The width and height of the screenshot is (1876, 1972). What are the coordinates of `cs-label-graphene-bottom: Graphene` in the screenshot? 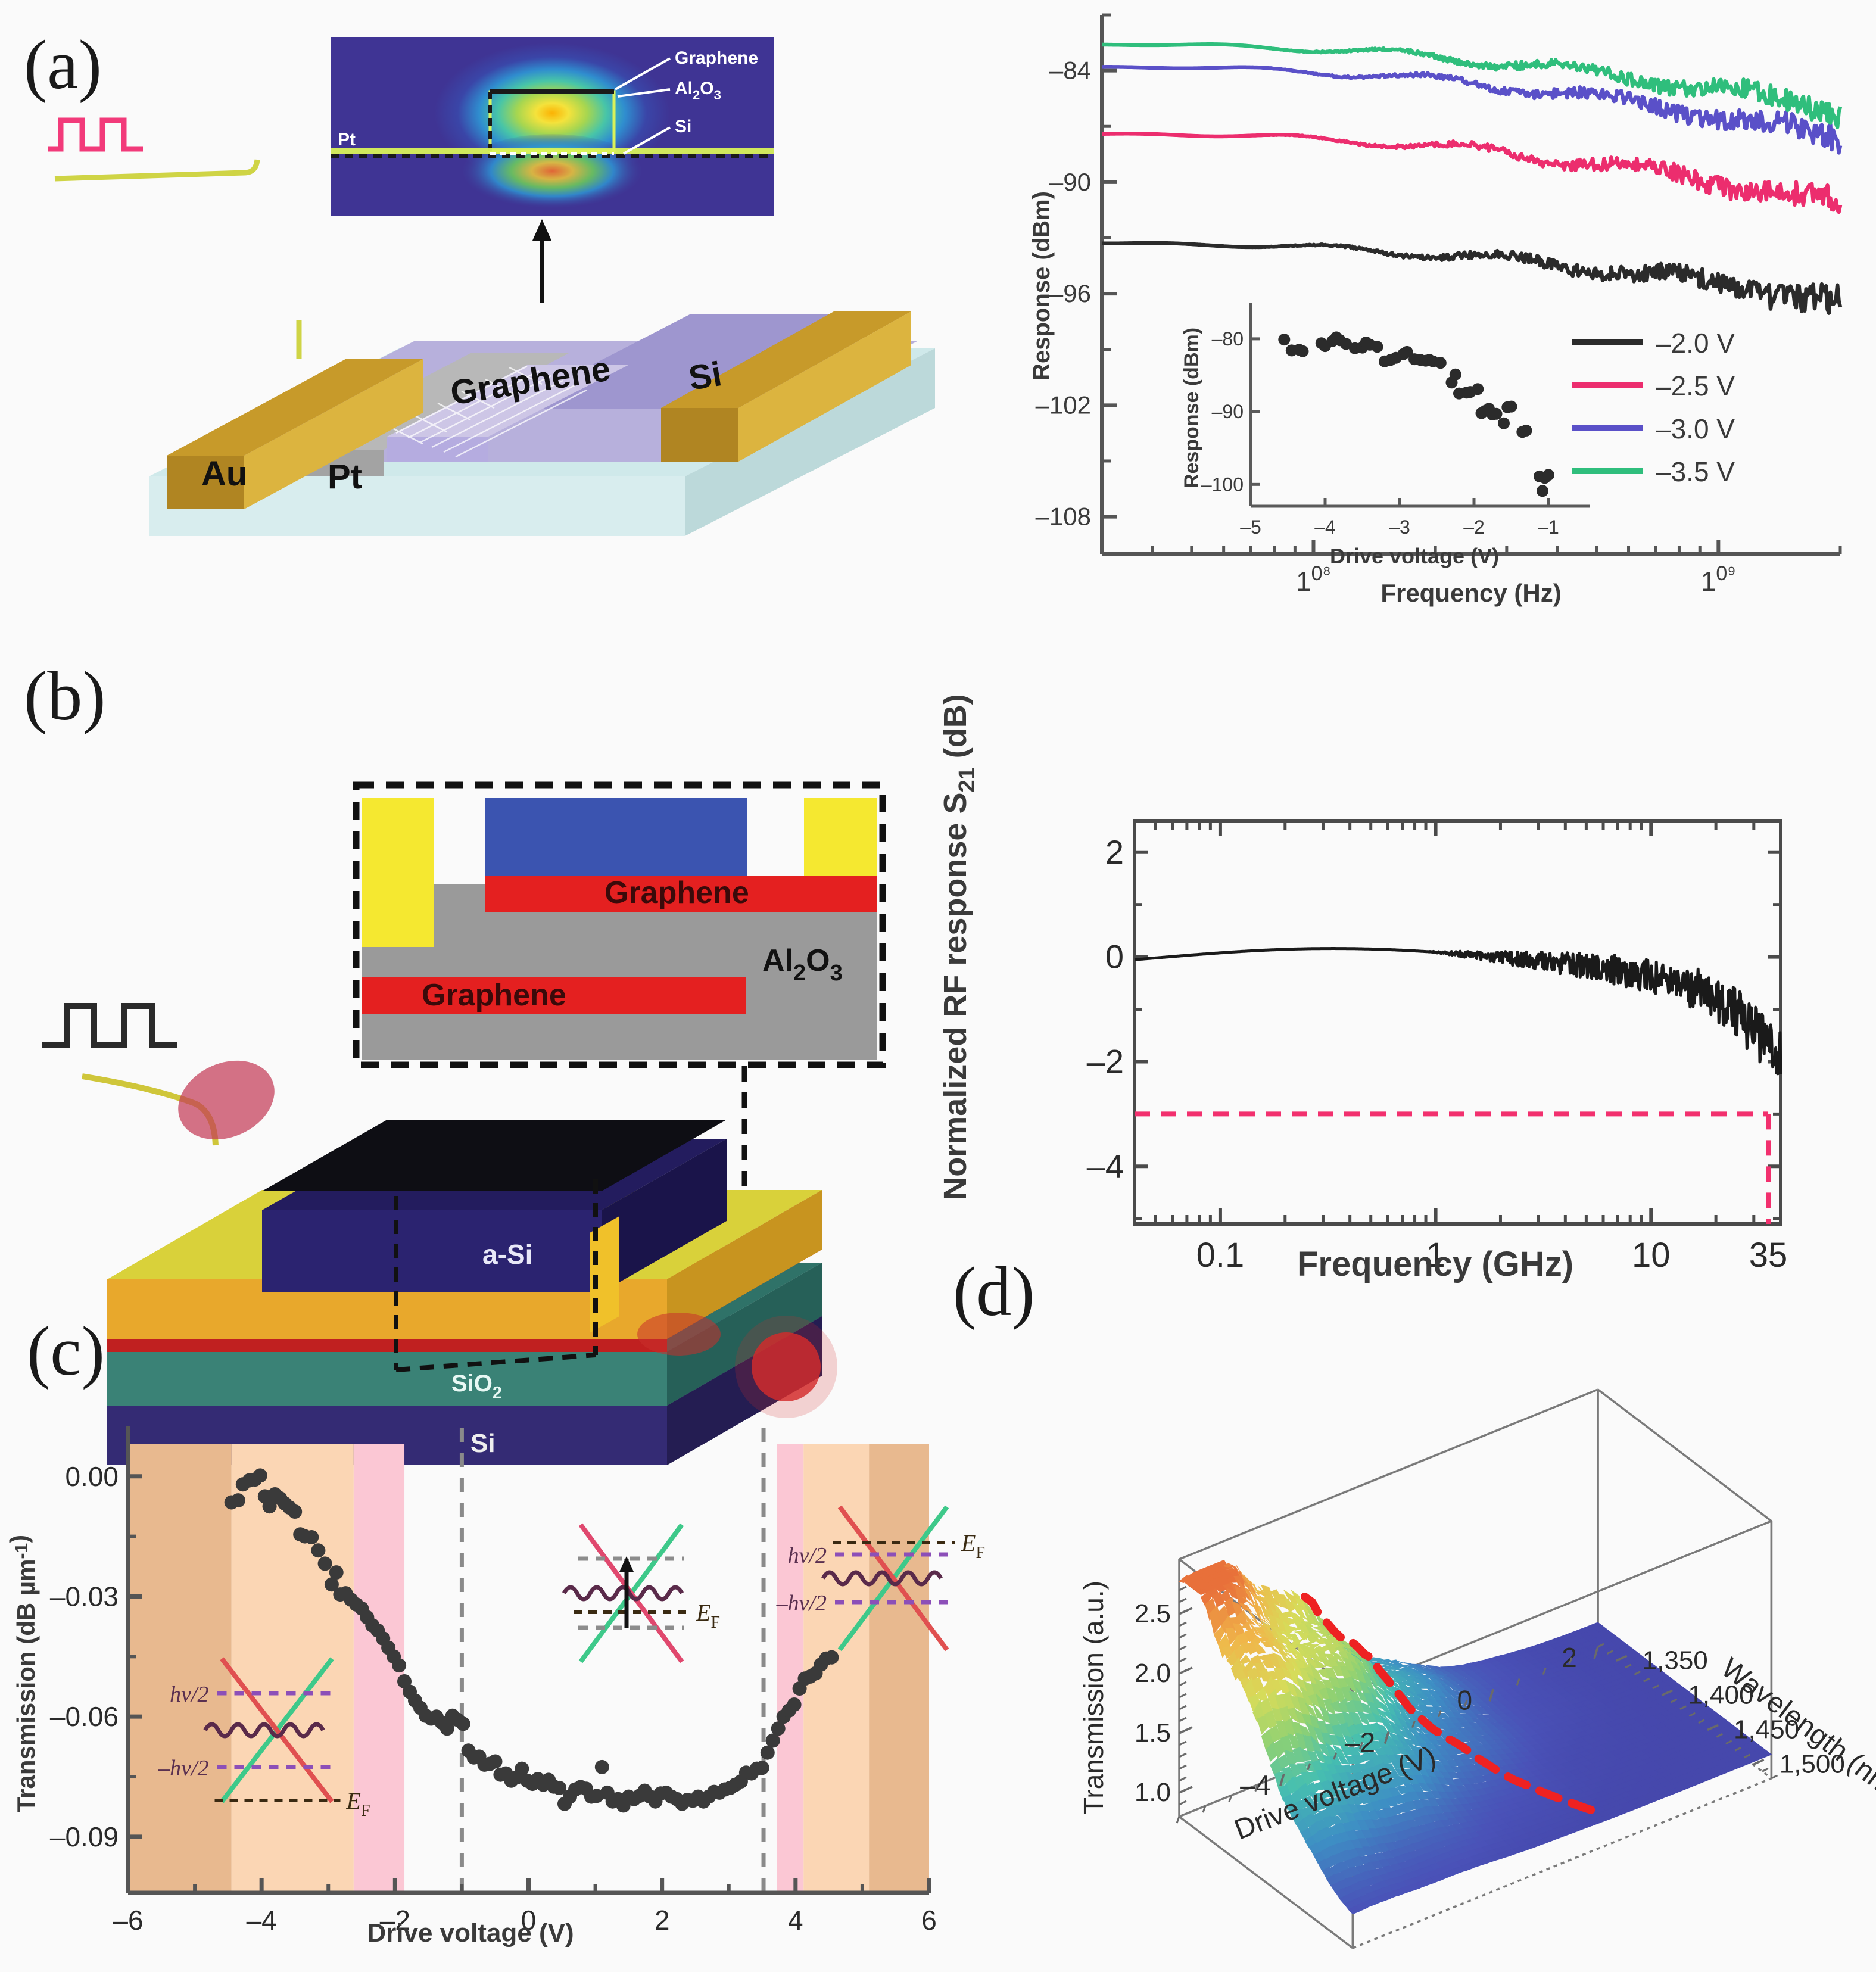 It's located at (494, 995).